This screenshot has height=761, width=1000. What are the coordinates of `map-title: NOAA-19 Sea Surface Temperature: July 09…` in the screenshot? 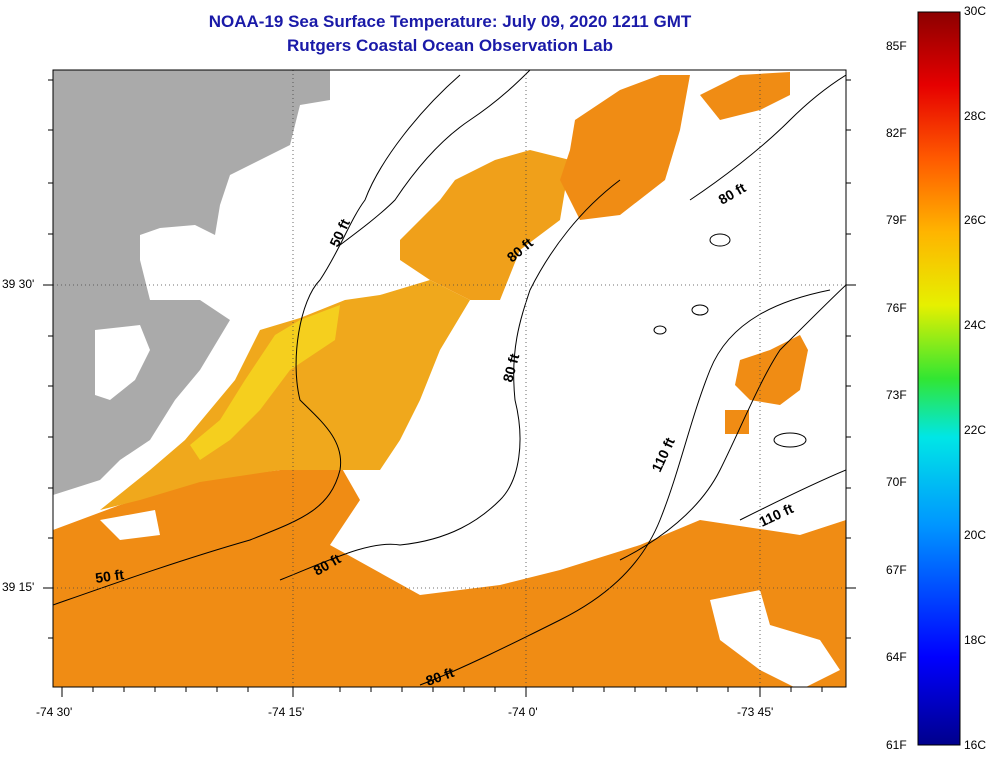 It's located at (450, 21).